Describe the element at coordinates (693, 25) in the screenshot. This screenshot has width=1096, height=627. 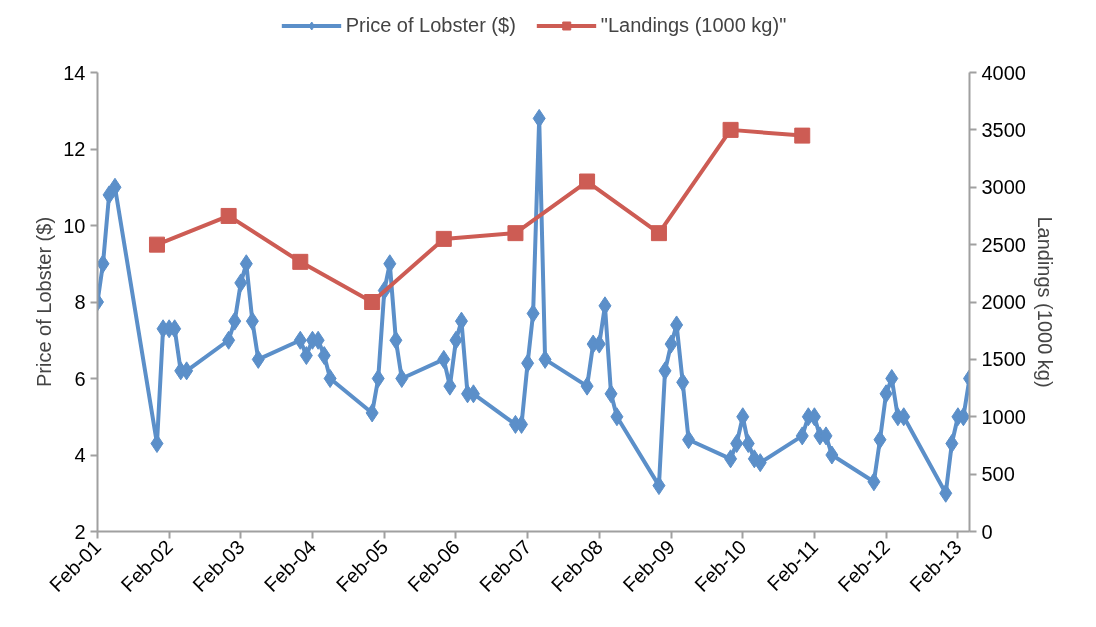
I see `legend-label: "Landings (1000 kg)"` at that location.